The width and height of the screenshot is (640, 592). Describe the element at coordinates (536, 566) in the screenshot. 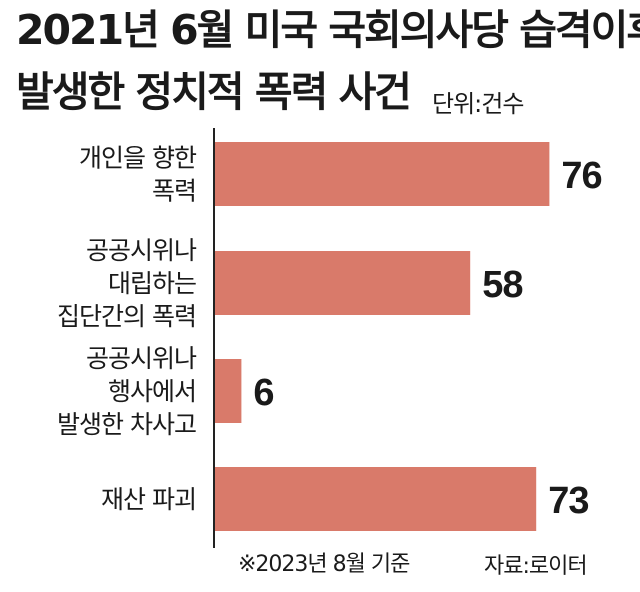

I see `source-label: 자료:로이터` at that location.